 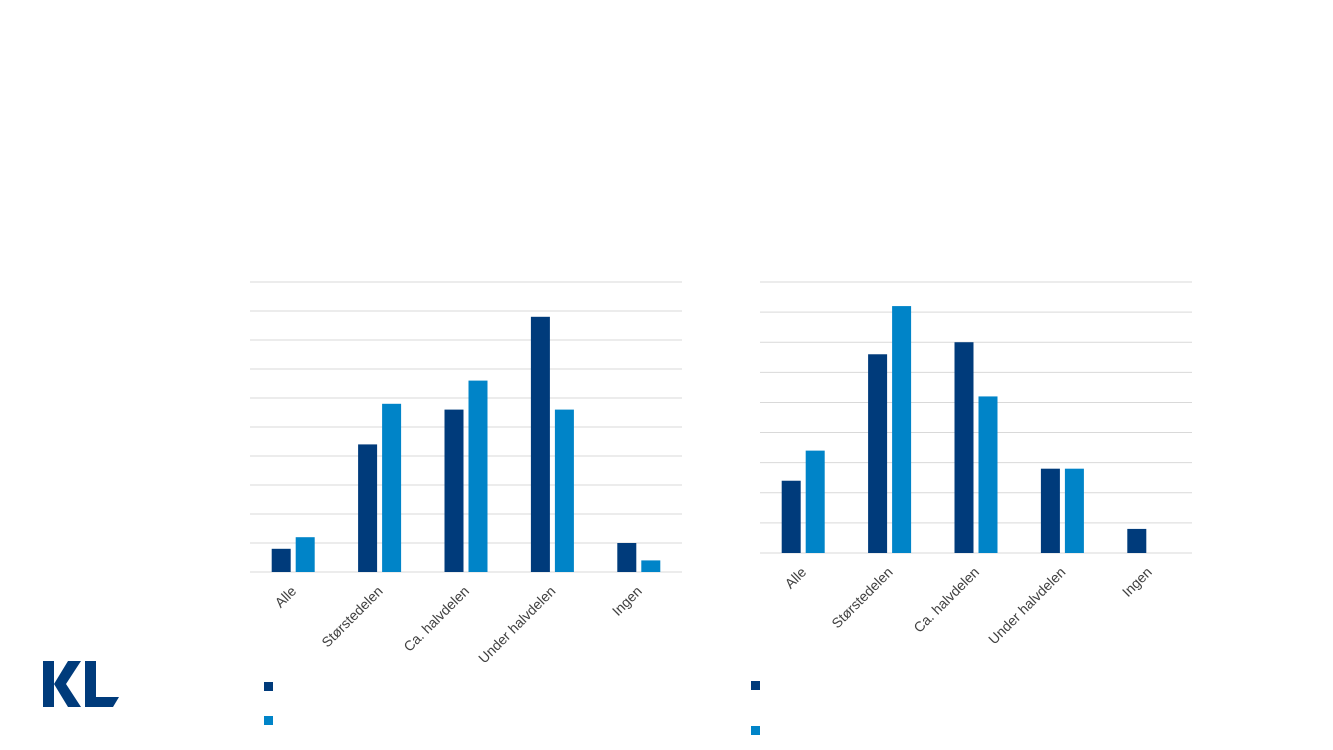 What do you see at coordinates (651, 566) in the screenshot?
I see `bar-series-2-ingen` at bounding box center [651, 566].